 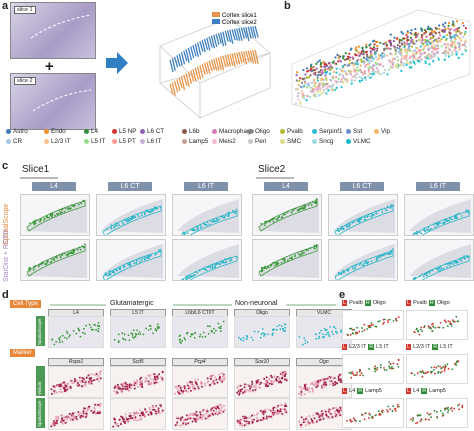 What do you see at coordinates (227, 141) in the screenshot?
I see `legend-label: Meis2` at bounding box center [227, 141].